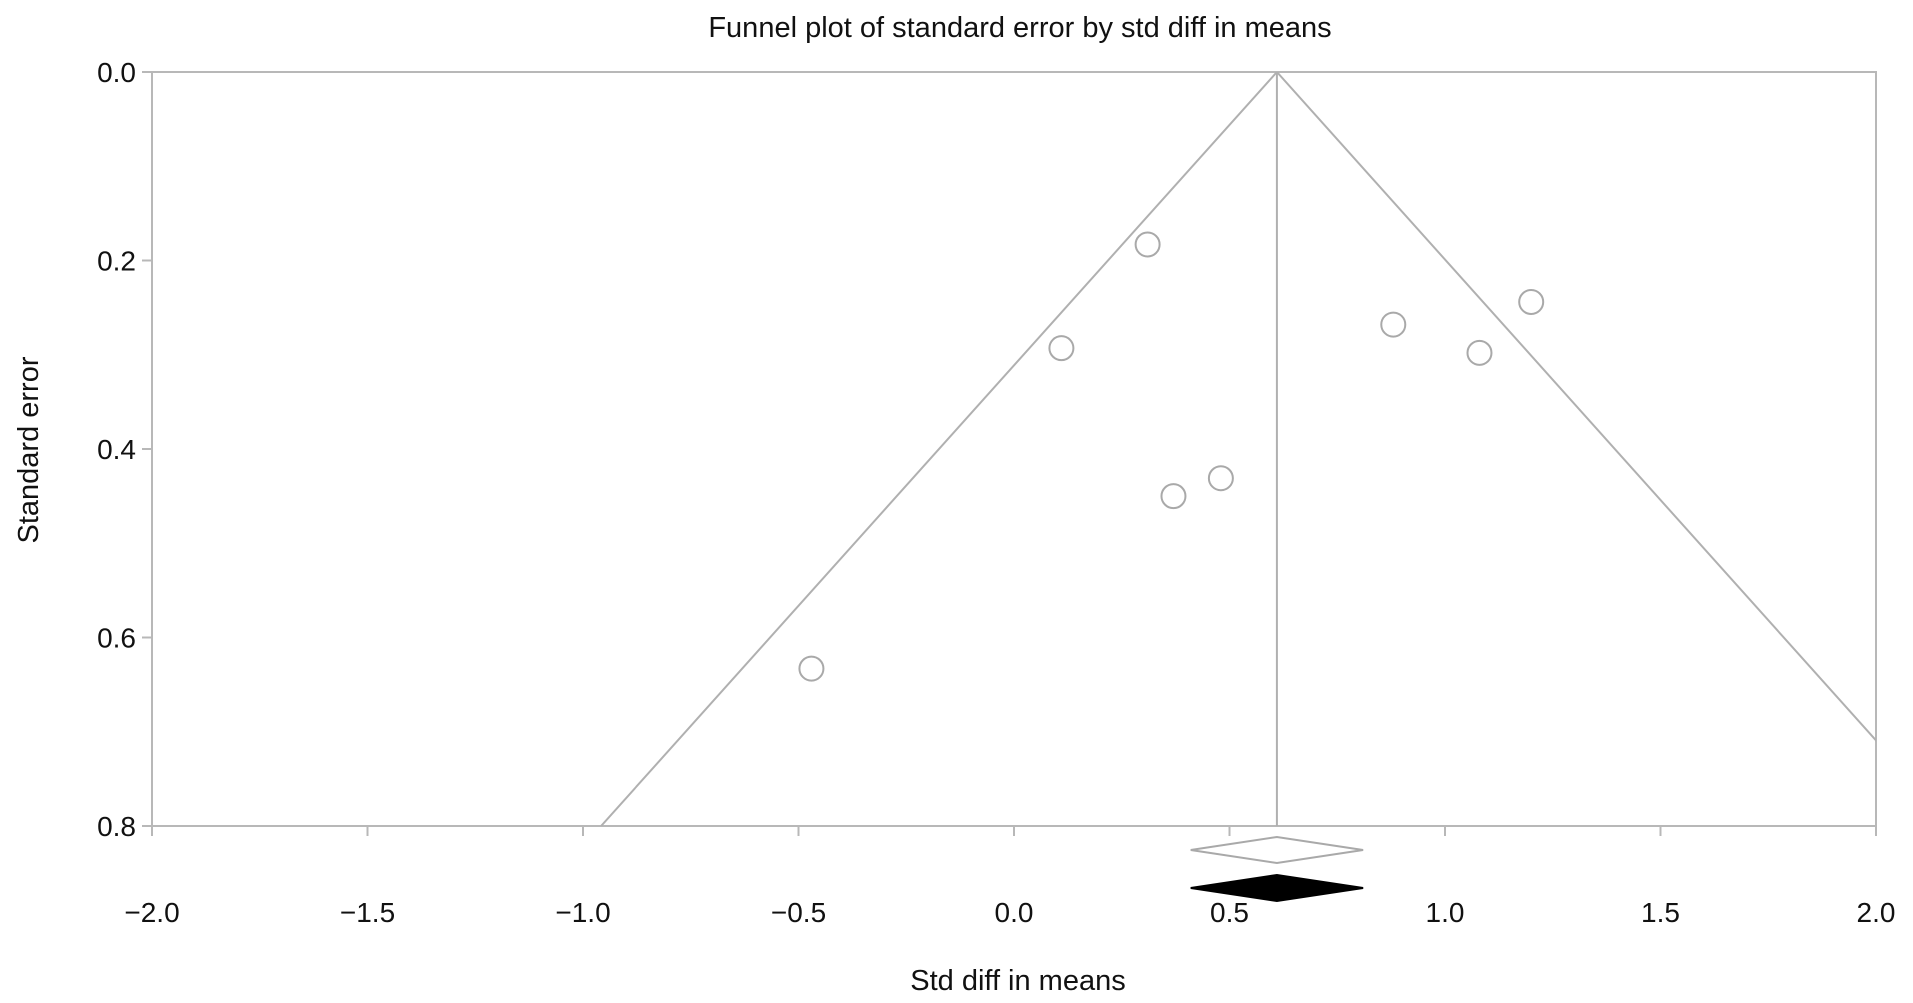  Describe the element at coordinates (1445, 912) in the screenshot. I see `x-tick-label: 1.0` at that location.